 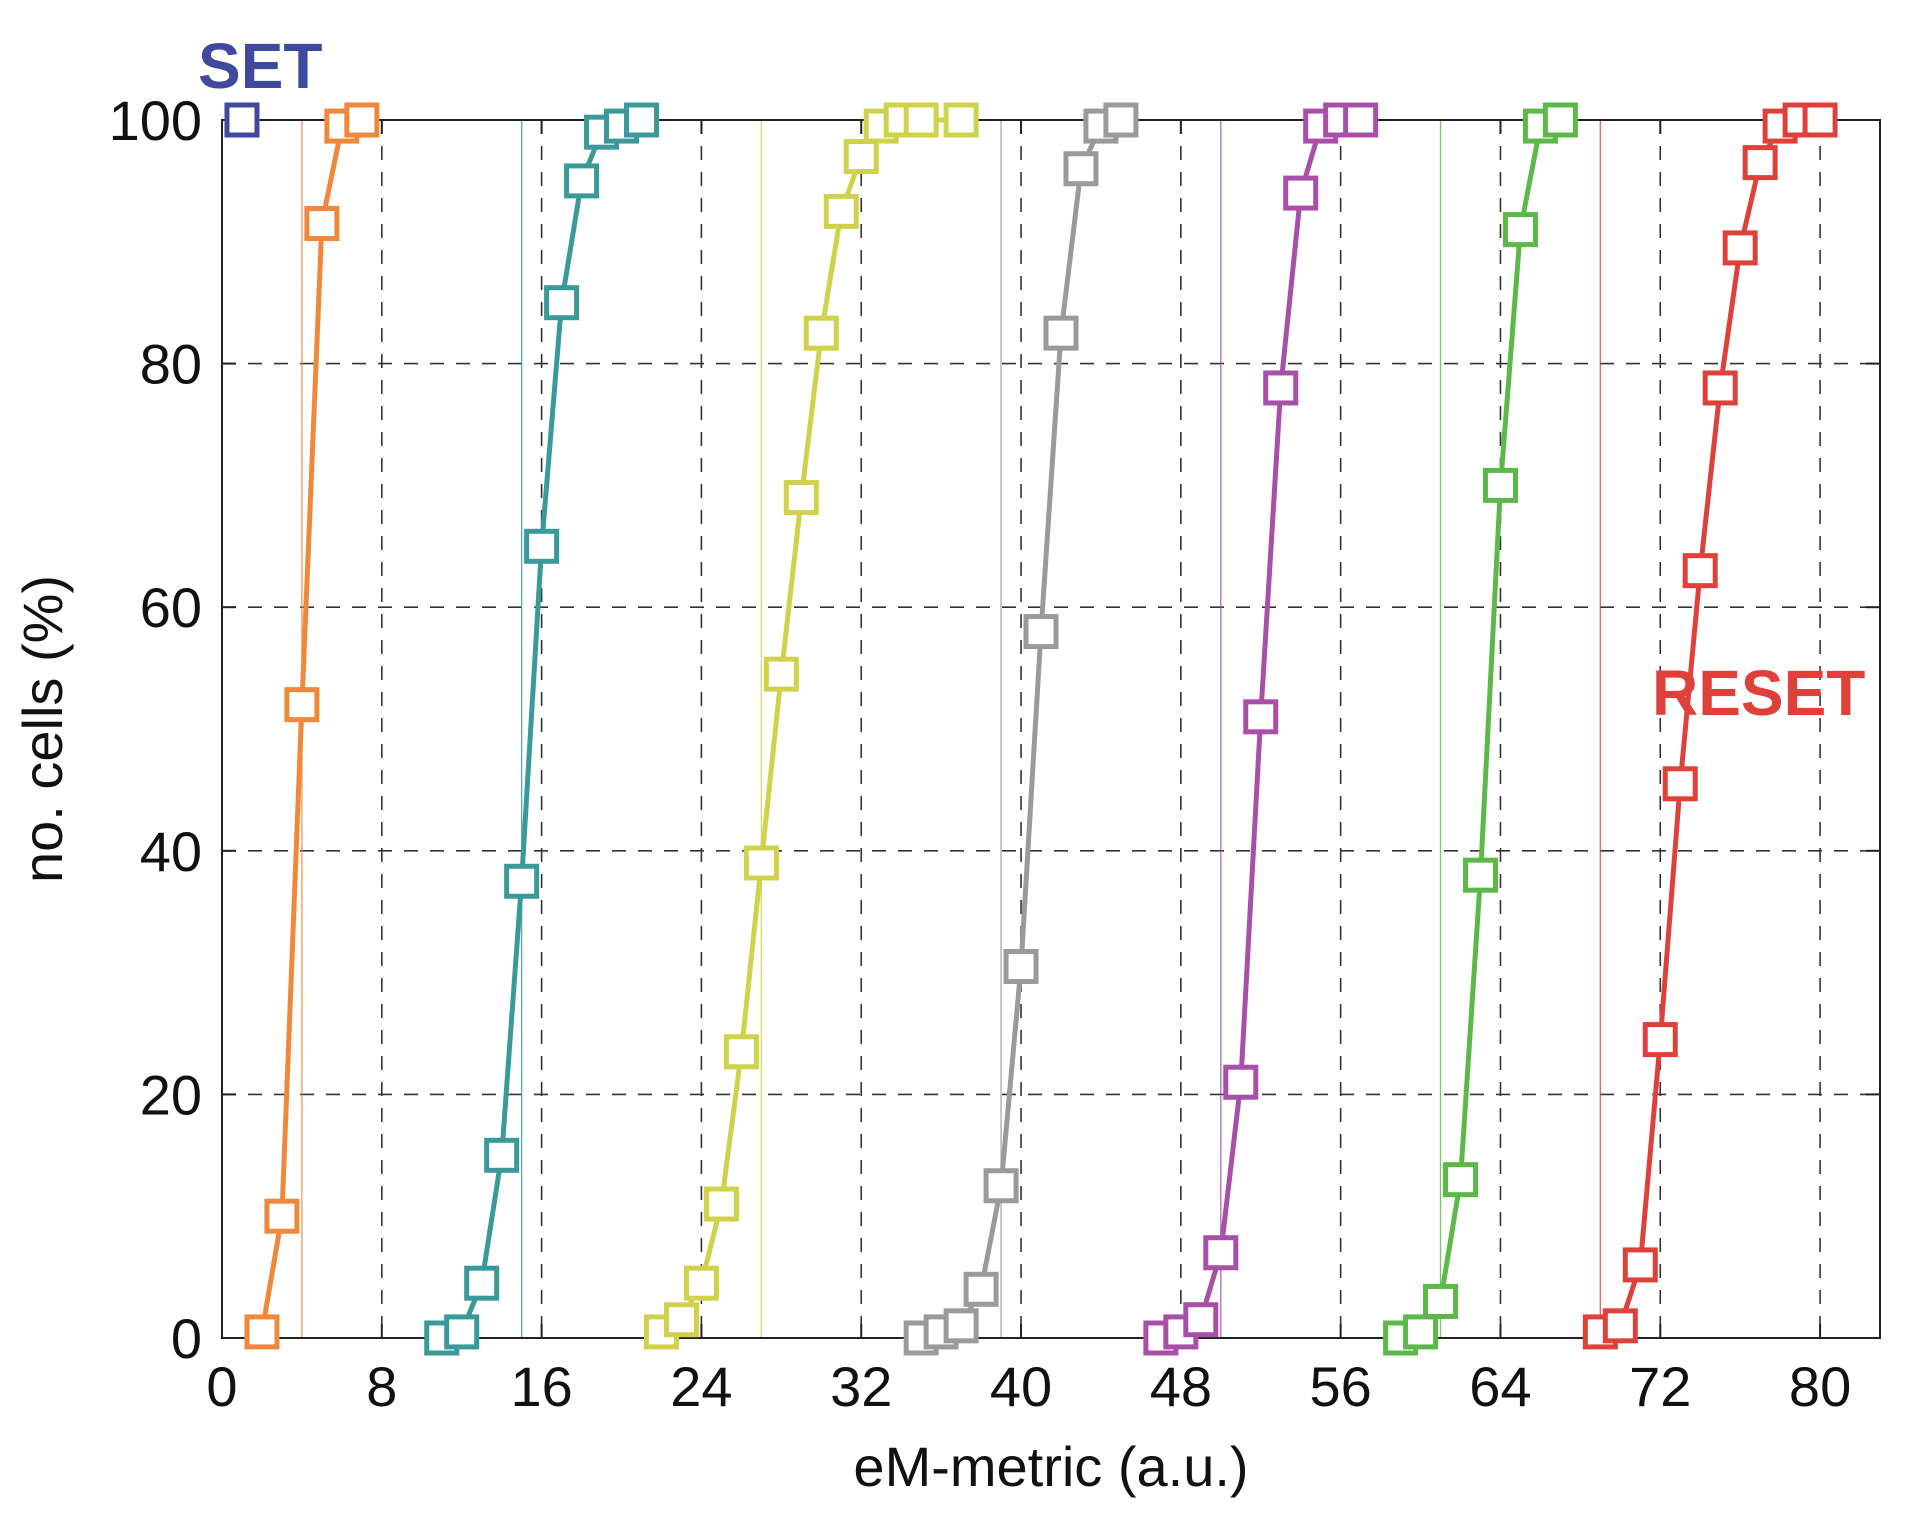 I want to click on y-tick-label: 0, so click(x=186, y=1338).